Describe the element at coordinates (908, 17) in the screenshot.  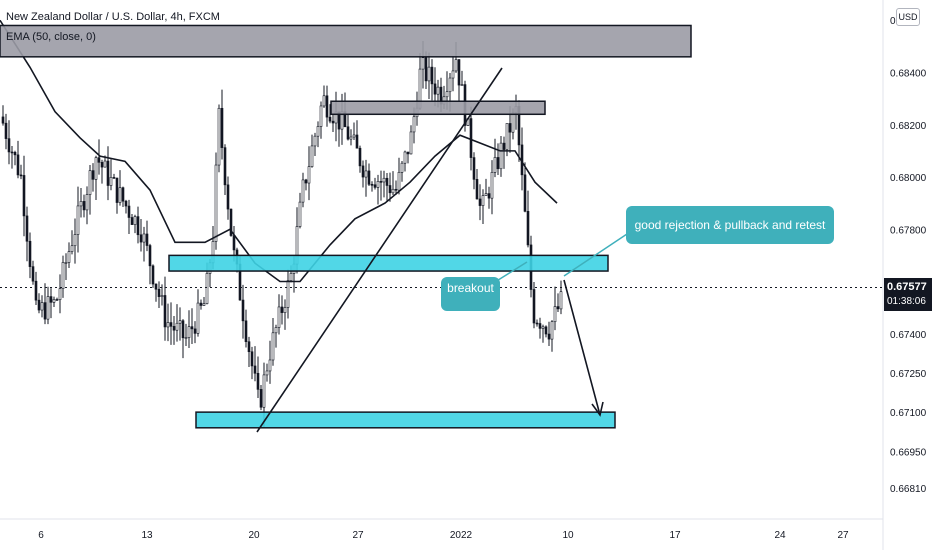
I see `currency-badge: USD` at that location.